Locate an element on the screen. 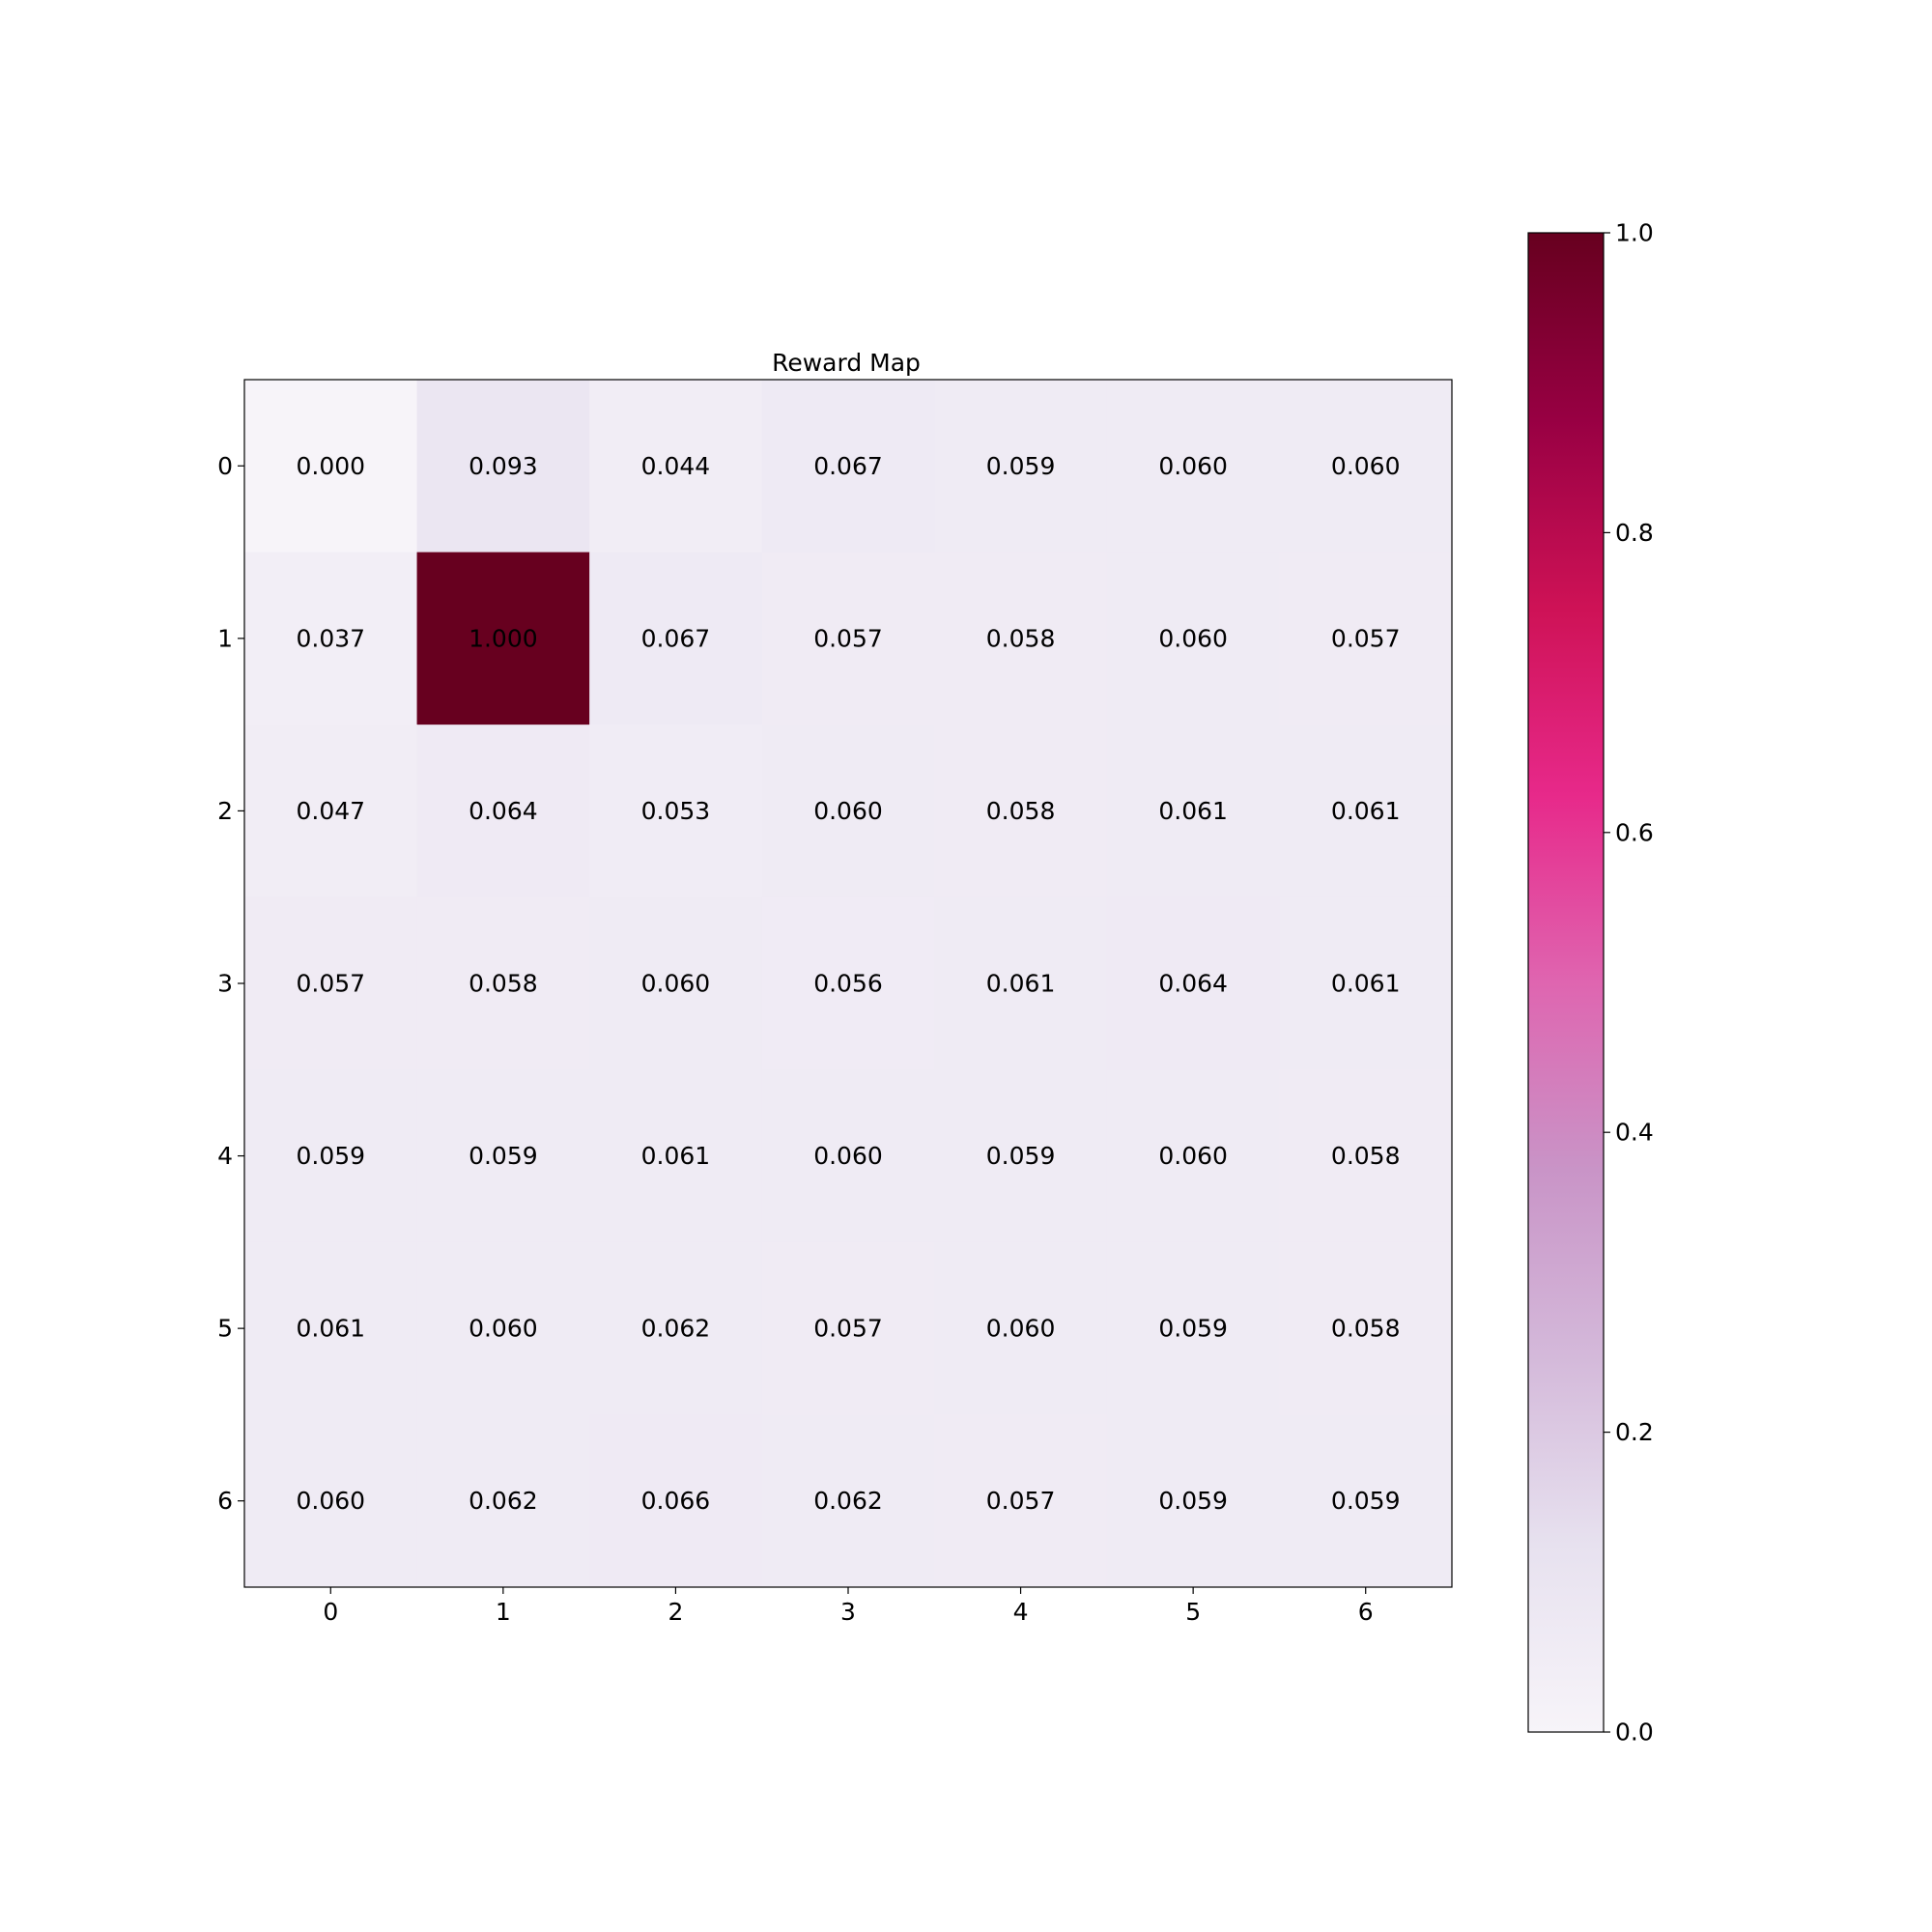 This screenshot has width=1932, height=1932. x-tick-label: 4 is located at coordinates (1021, 1612).